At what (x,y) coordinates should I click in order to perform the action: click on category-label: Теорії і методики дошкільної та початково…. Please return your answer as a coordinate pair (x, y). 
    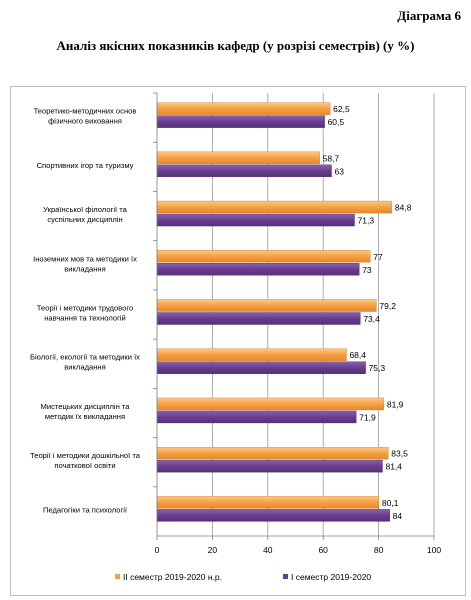
    Looking at the image, I should click on (85, 460).